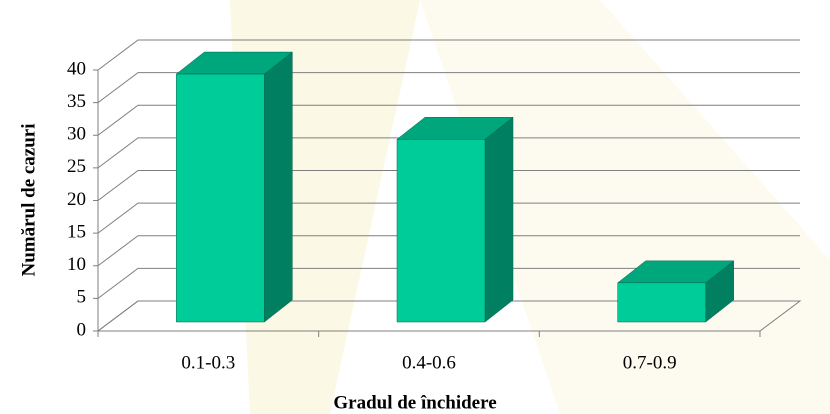  I want to click on y-tick-label: 10, so click(76, 264).